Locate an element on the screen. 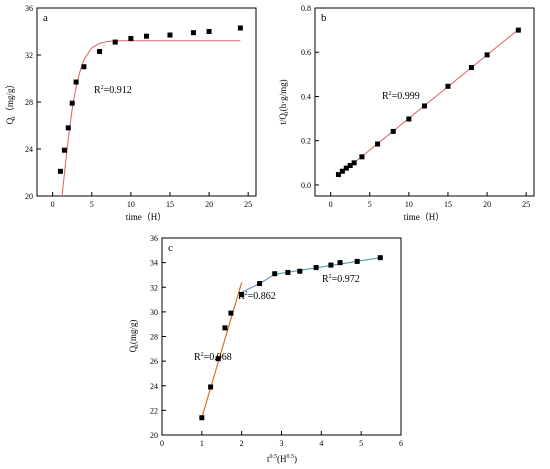  y-tick-label: 22 is located at coordinates (154, 410).